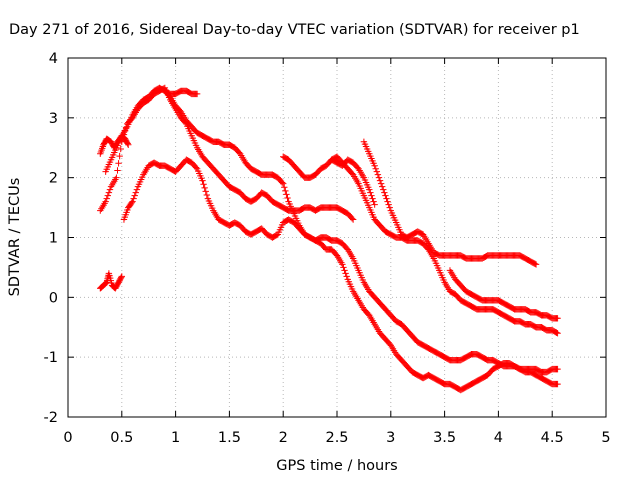 The width and height of the screenshot is (640, 480). What do you see at coordinates (283, 438) in the screenshot?
I see `x-tick-label: 2` at bounding box center [283, 438].